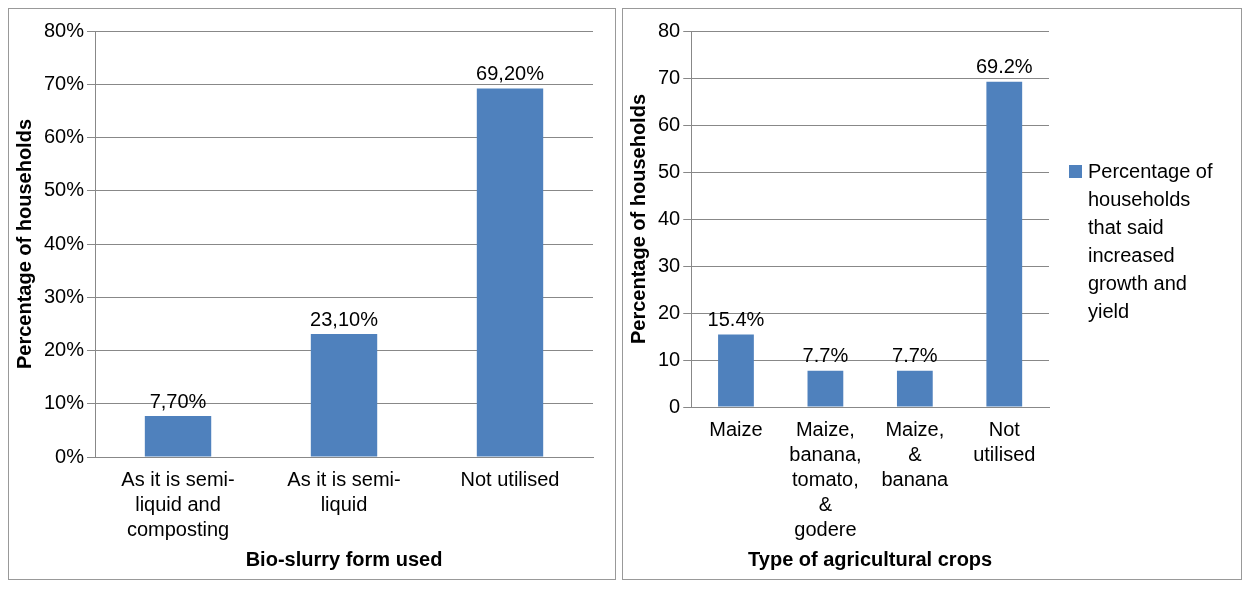  What do you see at coordinates (915, 454) in the screenshot?
I see `x-tick-label: Maize, & banana` at bounding box center [915, 454].